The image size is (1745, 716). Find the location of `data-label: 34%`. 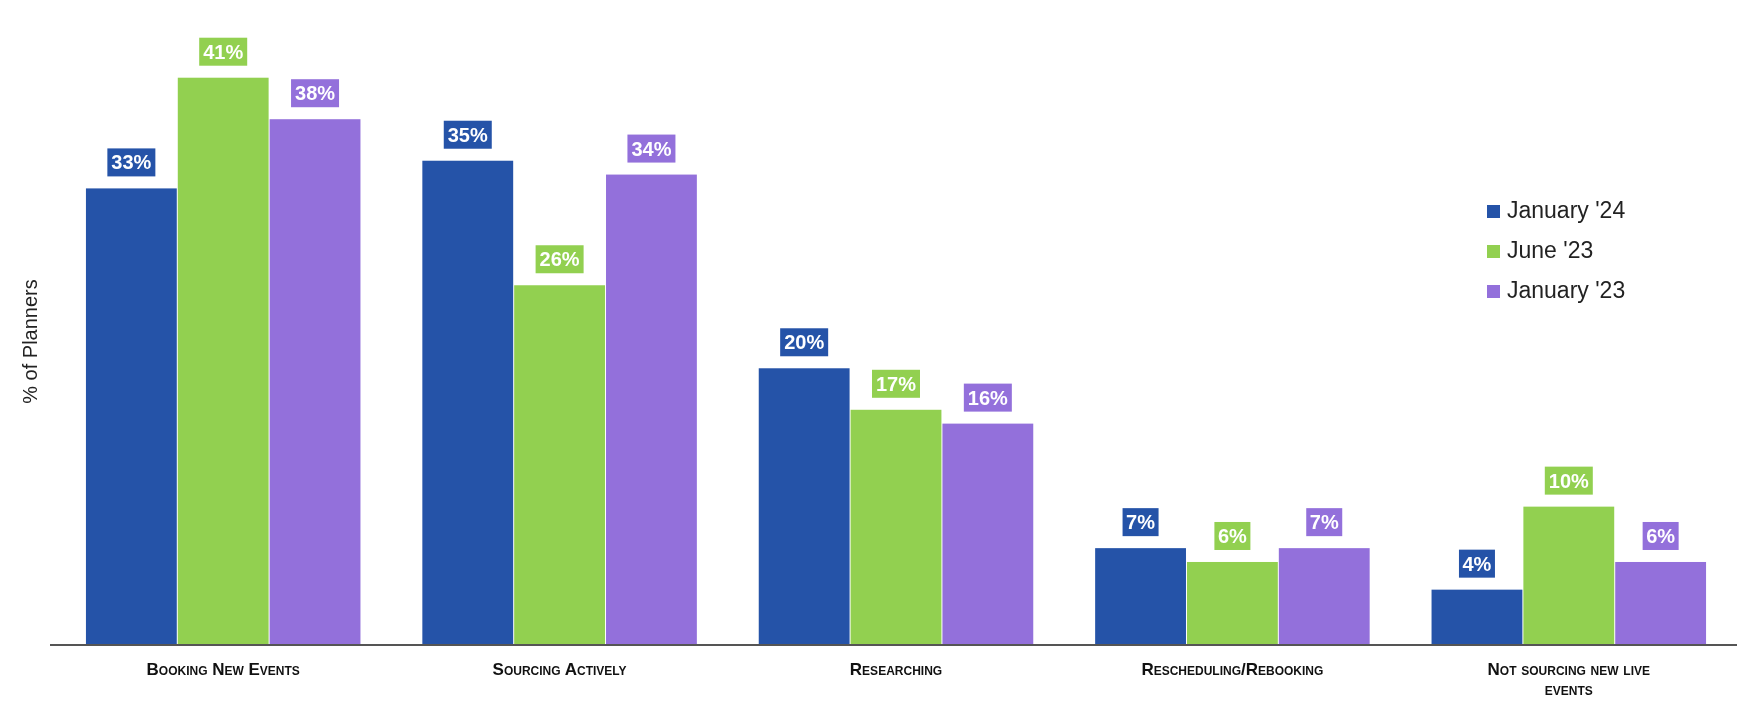

data-label: 34% is located at coordinates (651, 148).